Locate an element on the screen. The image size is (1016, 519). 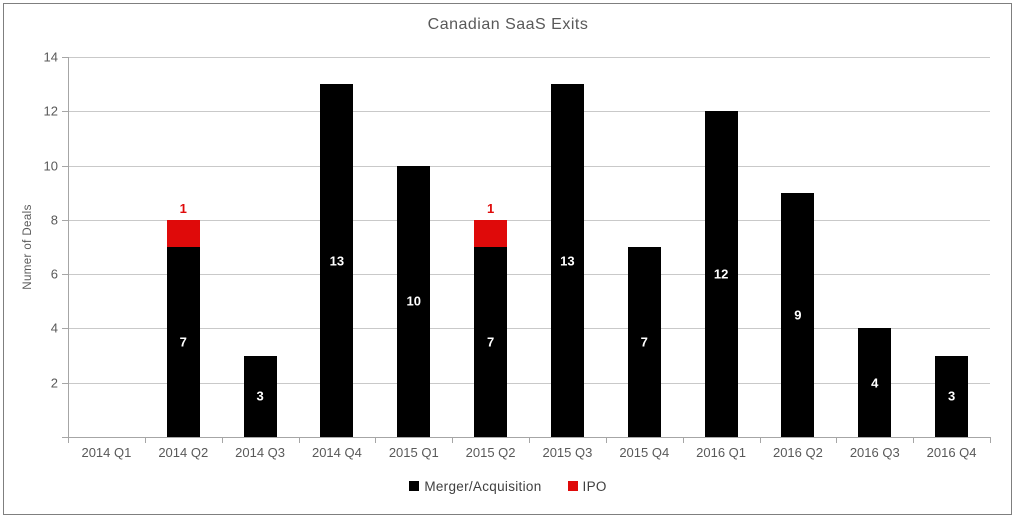
y-tick-label: 6 is located at coordinates (54, 274).